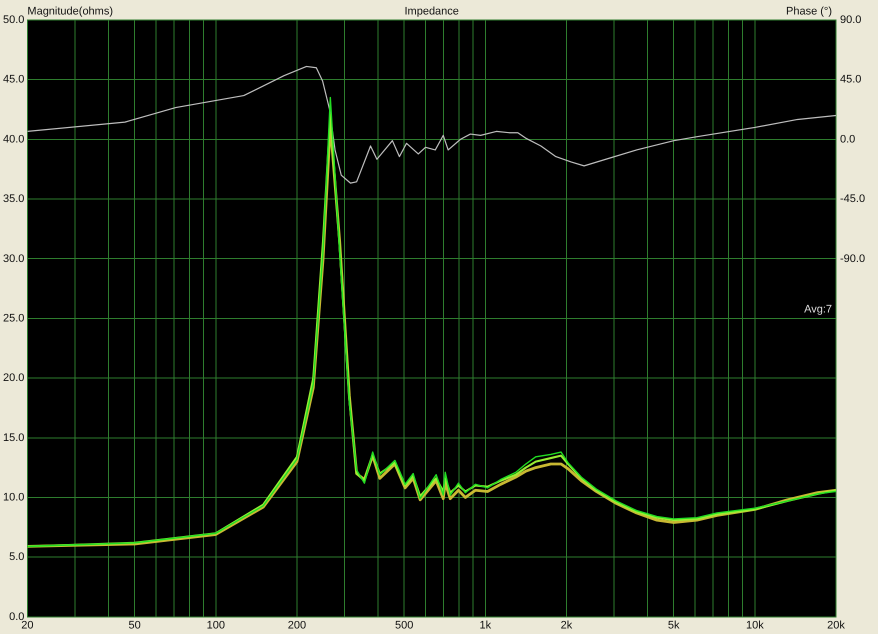  I want to click on x-tick-label: 100, so click(215, 625).